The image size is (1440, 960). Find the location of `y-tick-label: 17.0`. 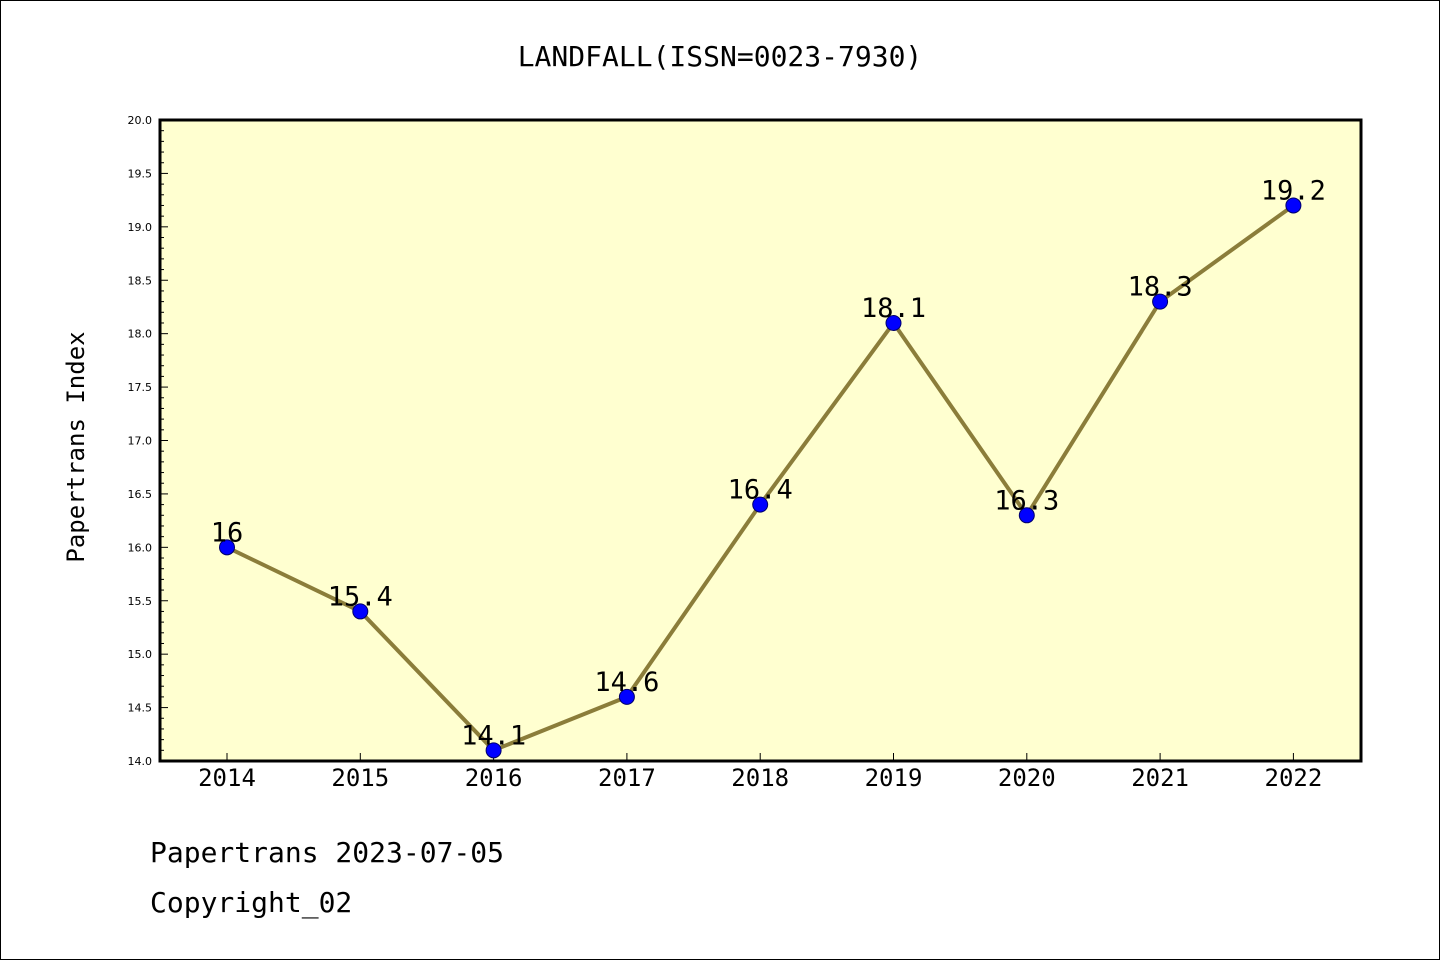

y-tick-label: 17.0 is located at coordinates (140, 441).